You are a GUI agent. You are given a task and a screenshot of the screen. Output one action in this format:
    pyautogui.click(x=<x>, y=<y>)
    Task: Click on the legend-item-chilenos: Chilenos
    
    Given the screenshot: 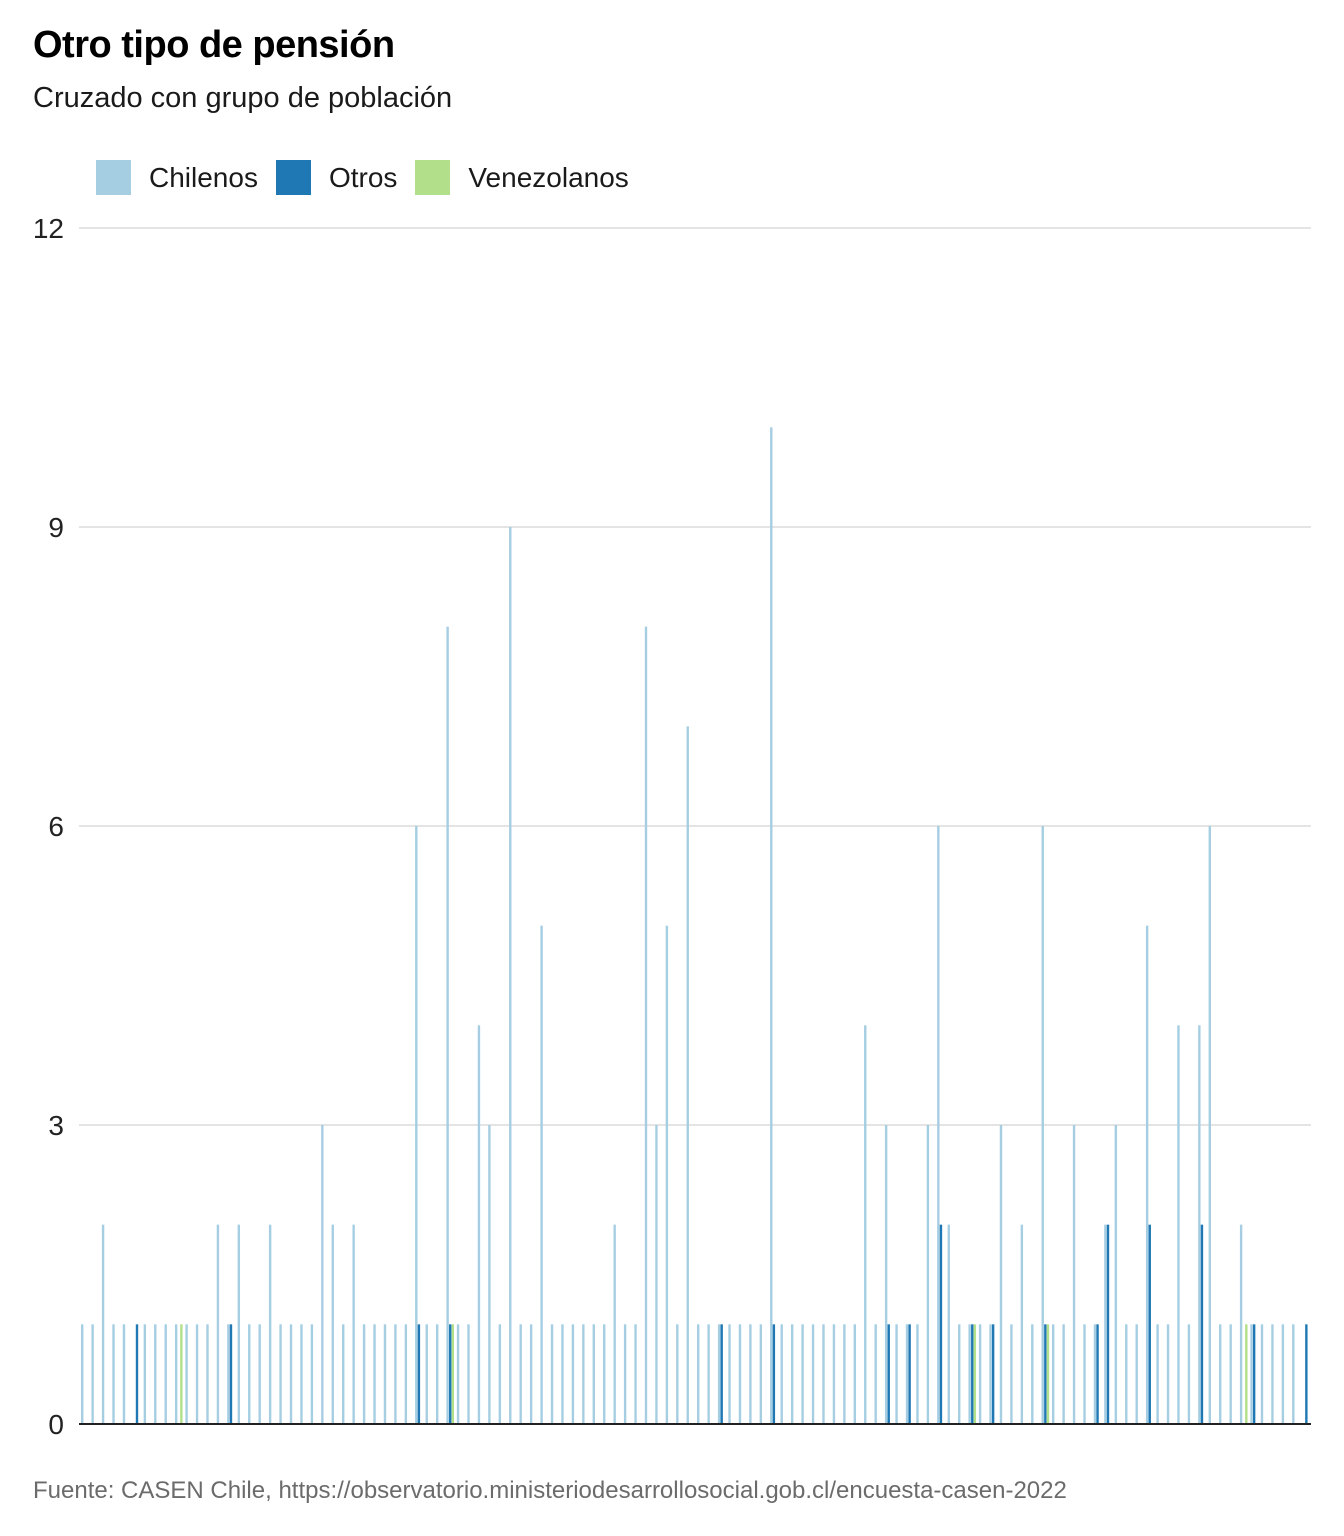 What is the action you would take?
    pyautogui.click(x=177, y=177)
    